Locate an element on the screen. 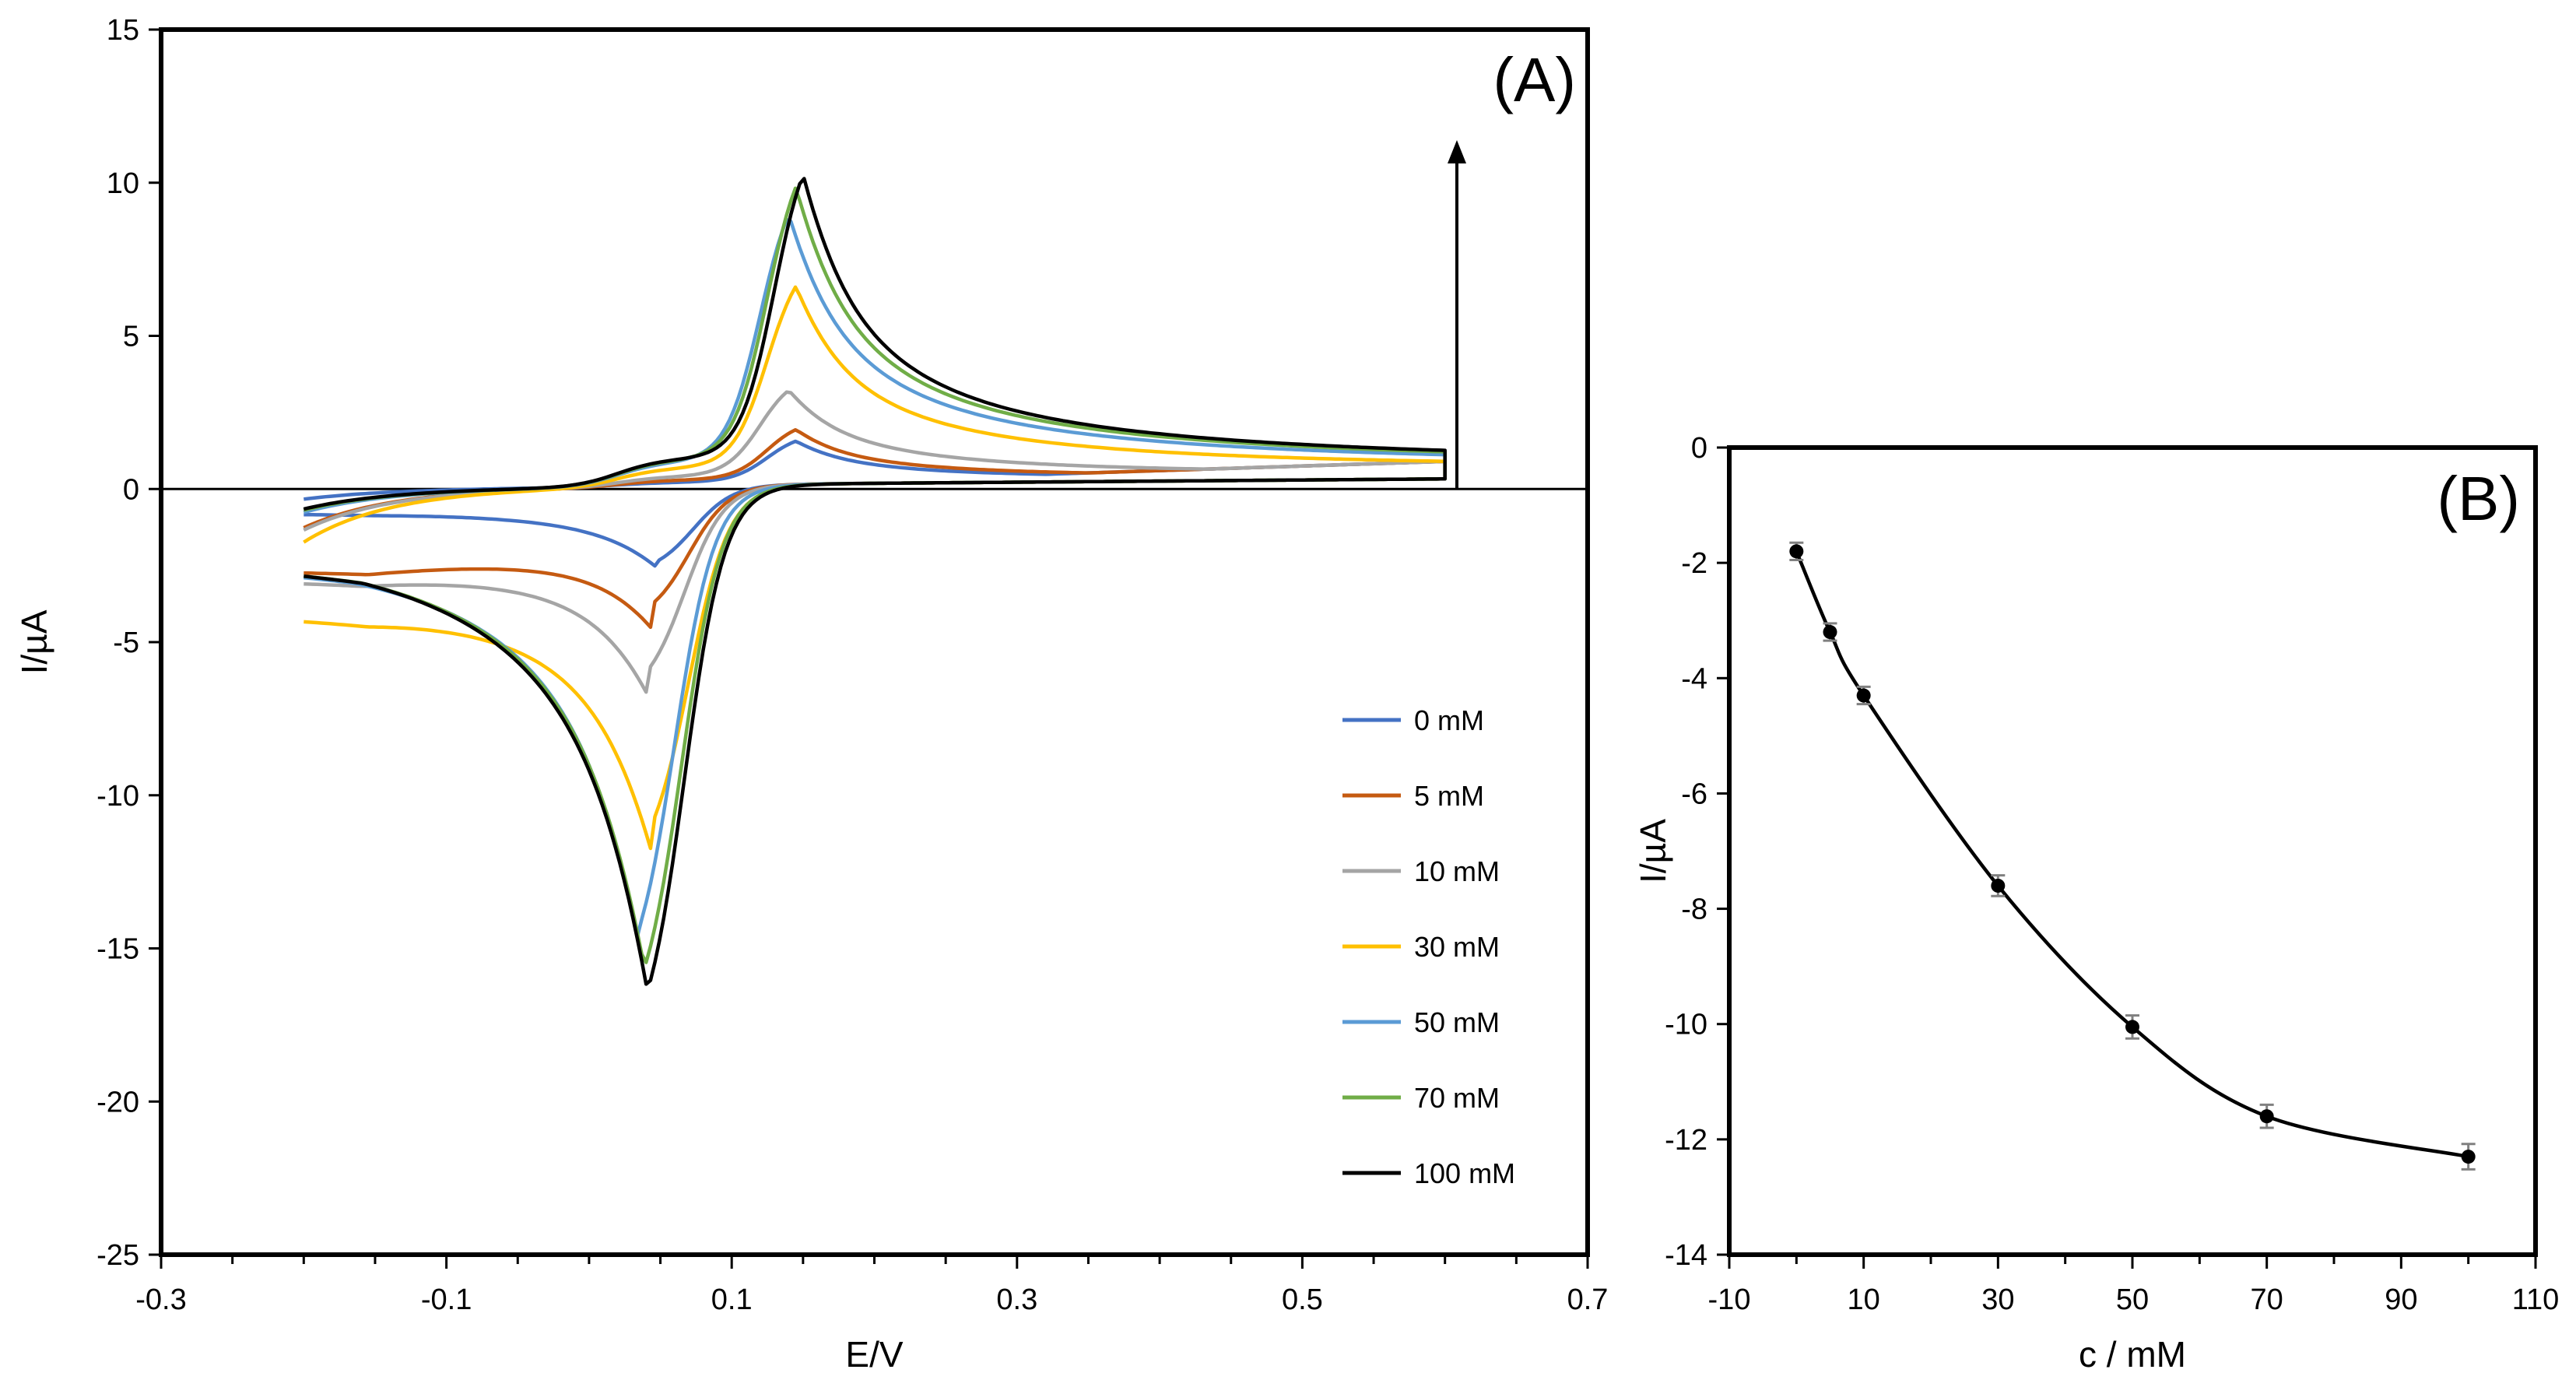  y-tick-label: -8 is located at coordinates (1694, 910).